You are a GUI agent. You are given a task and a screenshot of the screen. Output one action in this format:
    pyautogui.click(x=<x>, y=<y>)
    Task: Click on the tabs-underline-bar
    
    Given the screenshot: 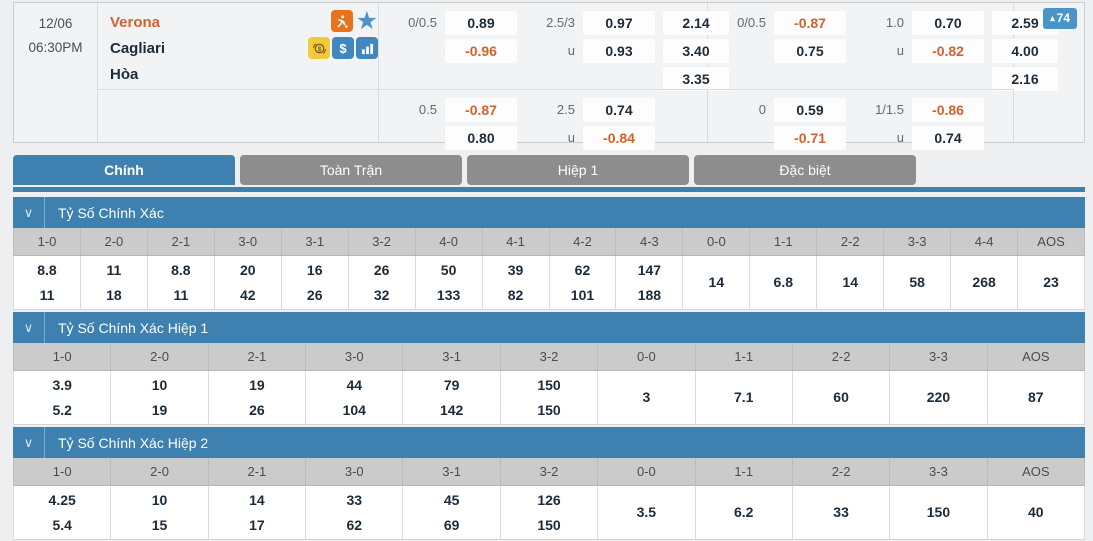 What is the action you would take?
    pyautogui.click(x=549, y=189)
    